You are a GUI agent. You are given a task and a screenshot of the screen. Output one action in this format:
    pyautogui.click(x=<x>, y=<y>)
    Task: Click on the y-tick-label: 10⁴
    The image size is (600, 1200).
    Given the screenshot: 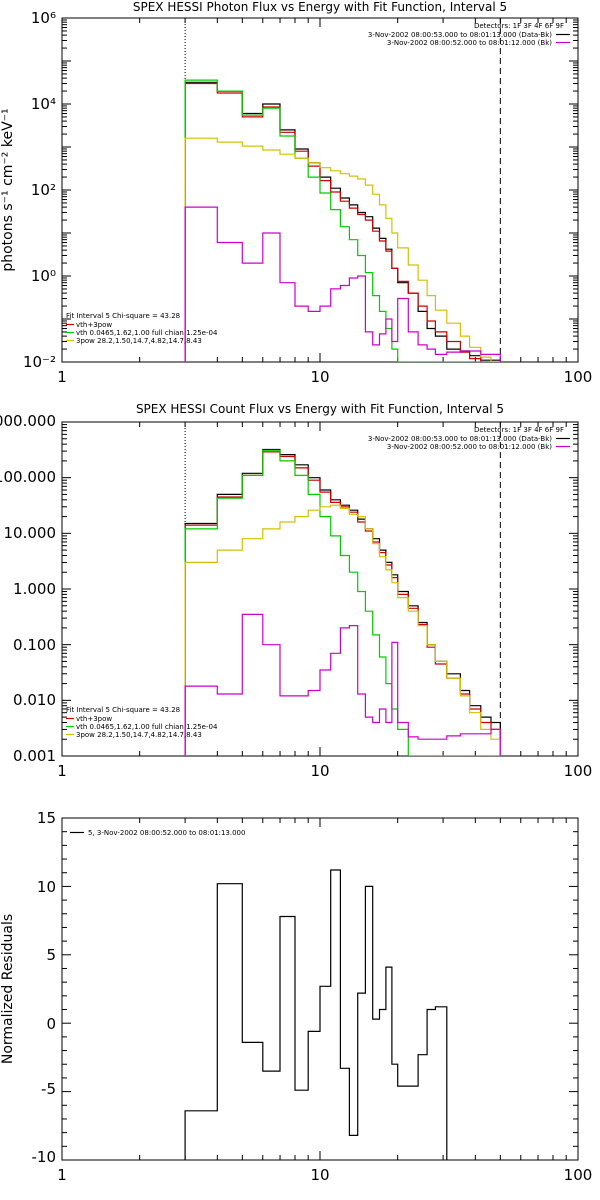 What is the action you would take?
    pyautogui.click(x=43, y=104)
    